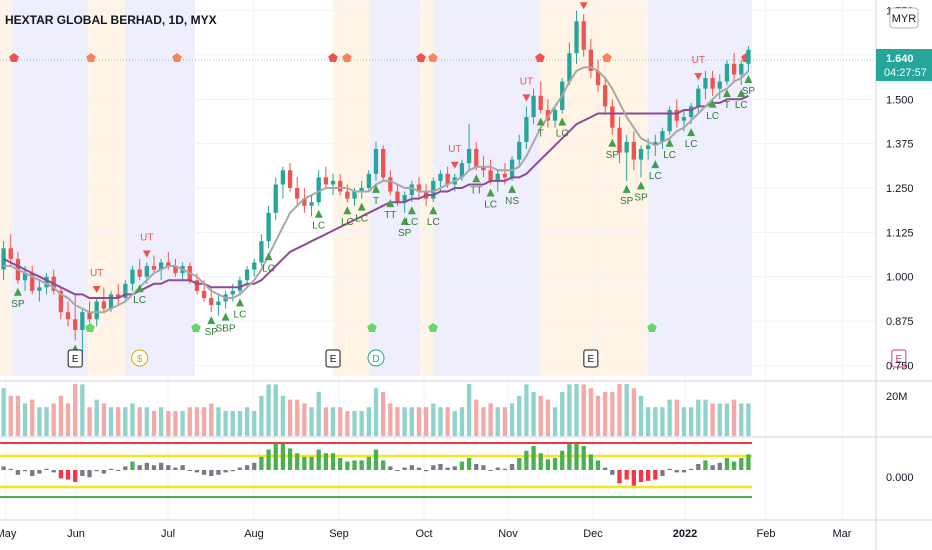 This screenshot has width=932, height=550. I want to click on time-tick-label: Sep, so click(339, 534).